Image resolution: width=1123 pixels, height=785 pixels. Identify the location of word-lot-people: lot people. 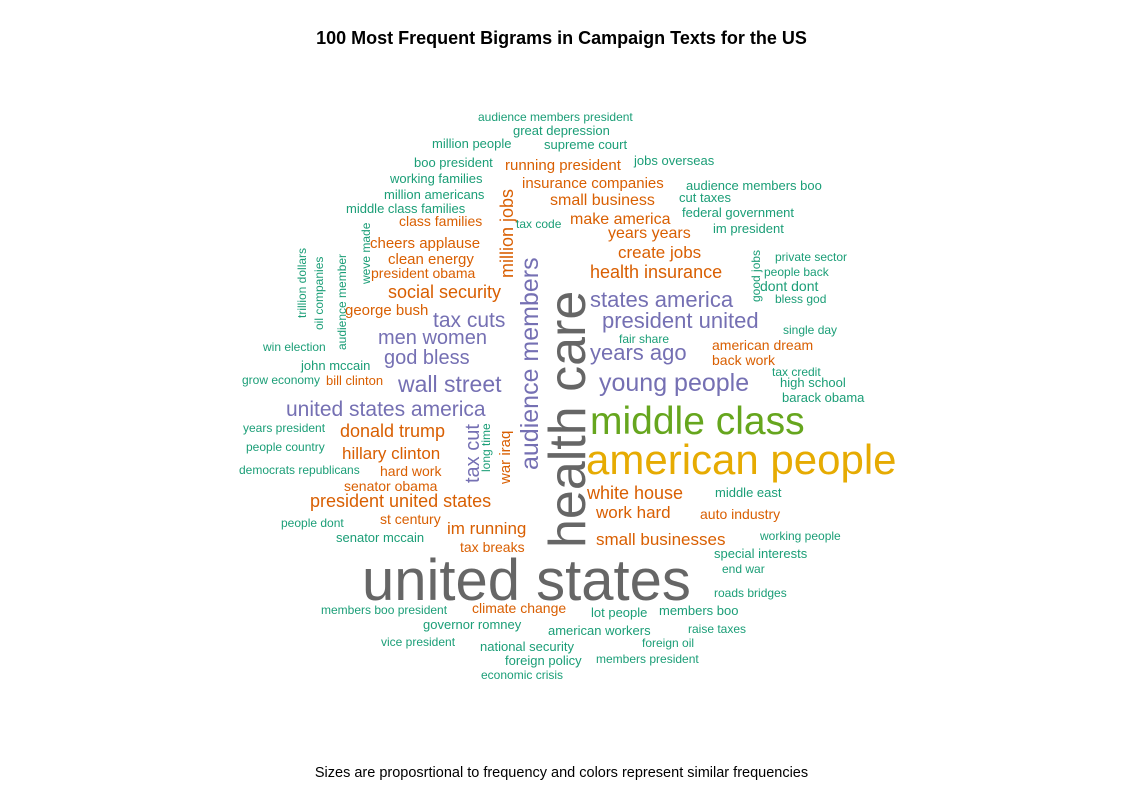
(619, 612).